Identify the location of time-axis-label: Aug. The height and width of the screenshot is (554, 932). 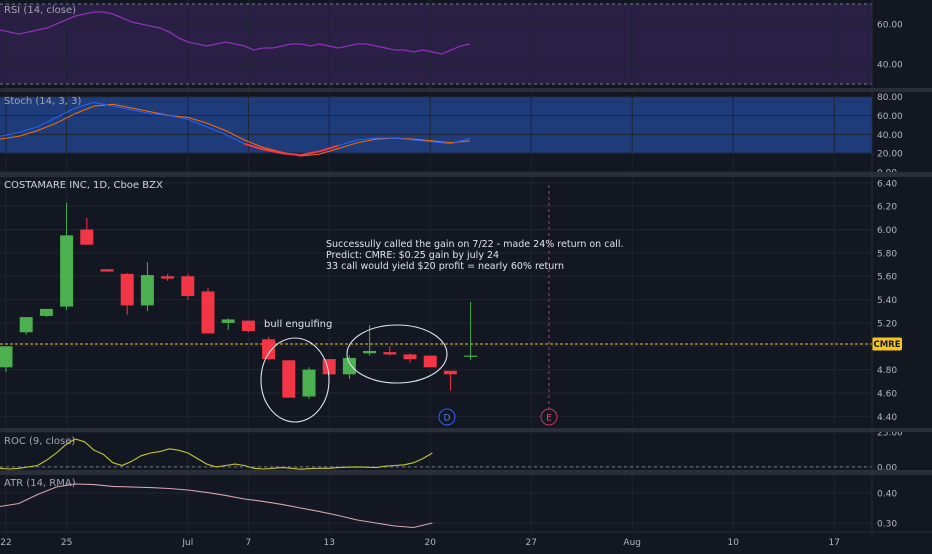
(632, 543).